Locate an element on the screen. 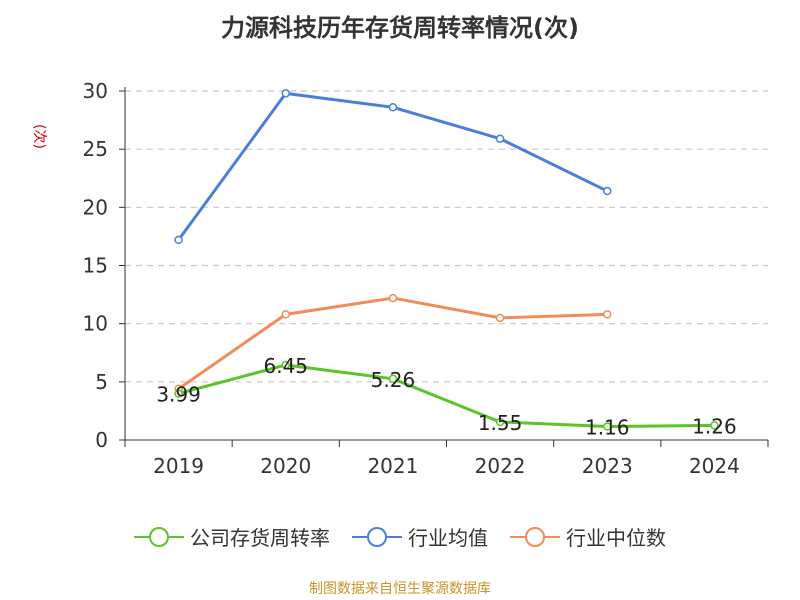  data-label: 5.26 is located at coordinates (393, 380).